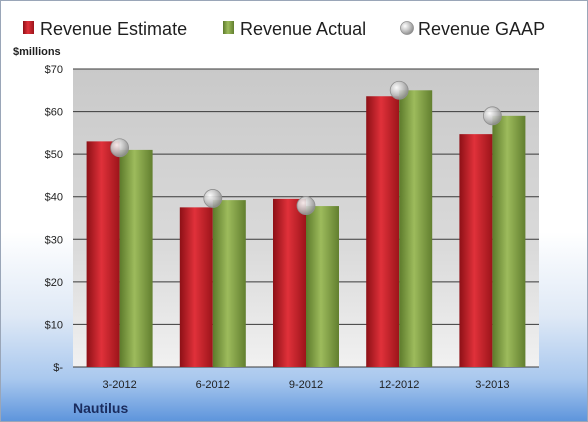 This screenshot has height=422, width=588. What do you see at coordinates (54, 113) in the screenshot?
I see `y-tick-label: $60` at bounding box center [54, 113].